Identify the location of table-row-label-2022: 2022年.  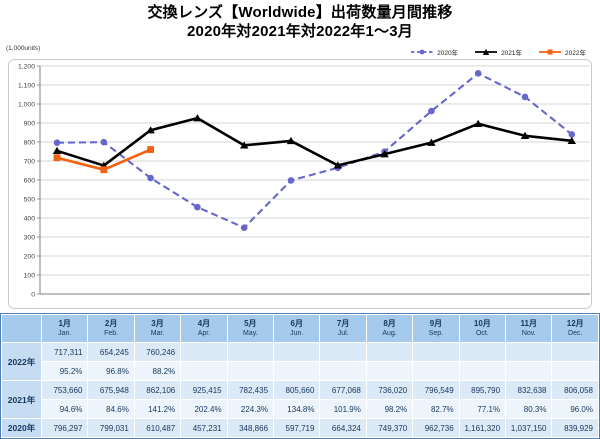
(21, 361).